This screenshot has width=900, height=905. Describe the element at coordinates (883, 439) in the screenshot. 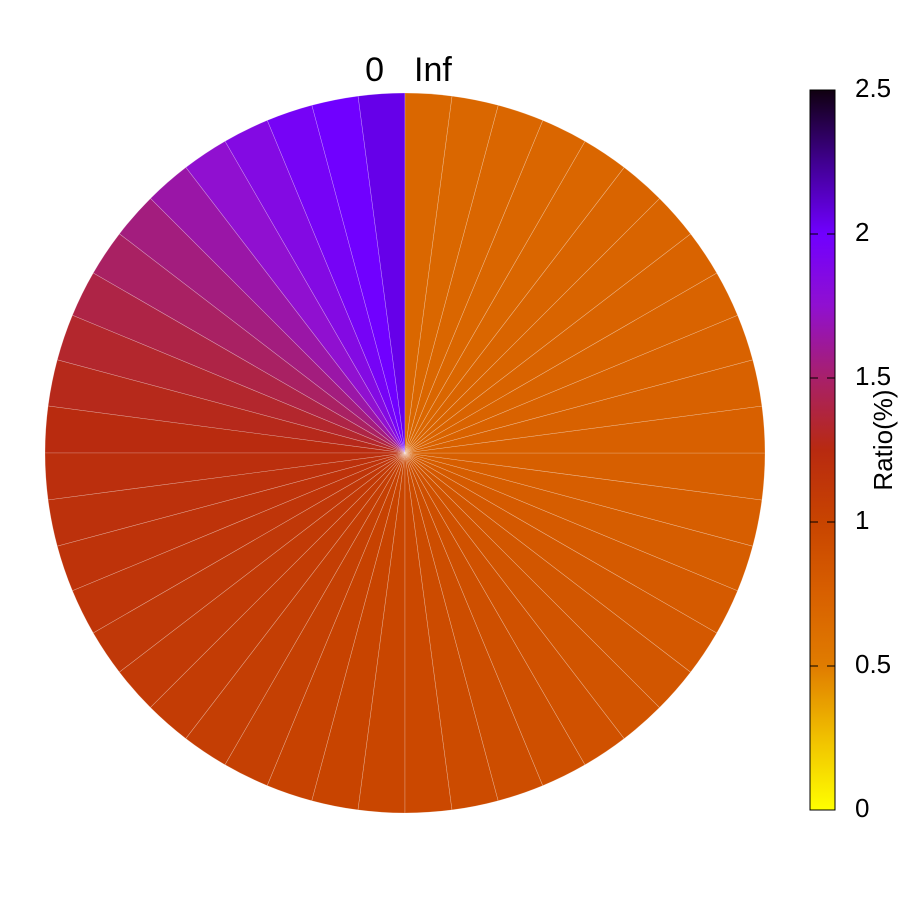

I see `colorbar-label: Ratio(%)` at that location.